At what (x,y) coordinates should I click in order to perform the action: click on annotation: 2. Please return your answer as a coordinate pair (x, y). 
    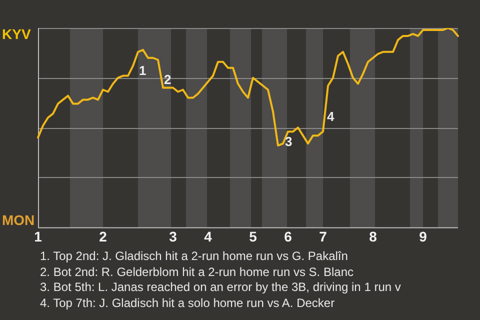
    Looking at the image, I should click on (168, 79).